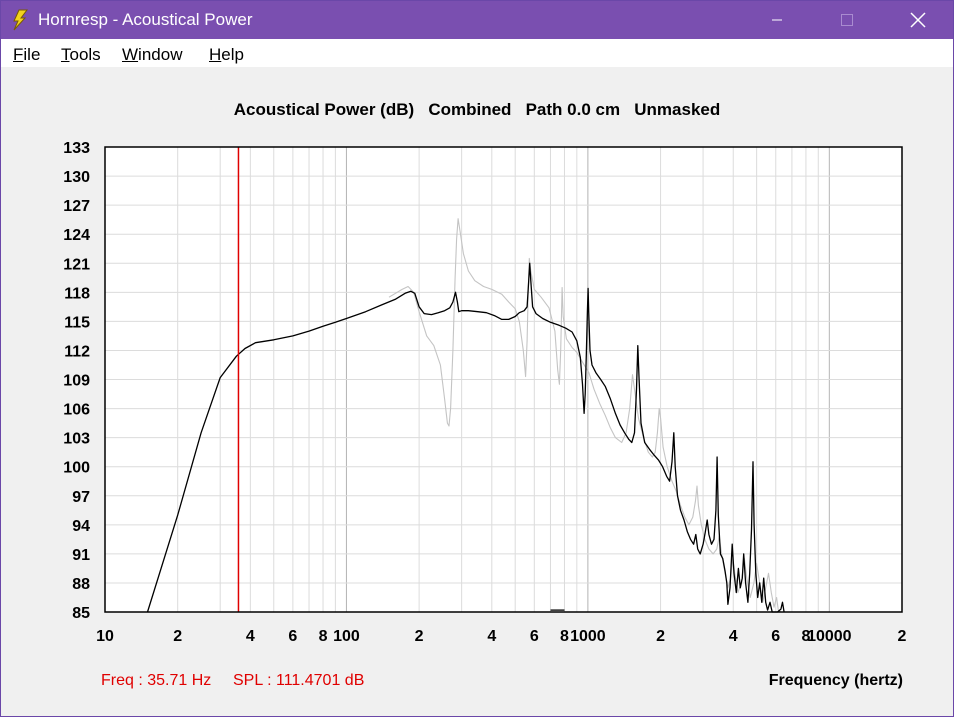  Describe the element at coordinates (81, 526) in the screenshot. I see `y-tick-label: 94` at that location.